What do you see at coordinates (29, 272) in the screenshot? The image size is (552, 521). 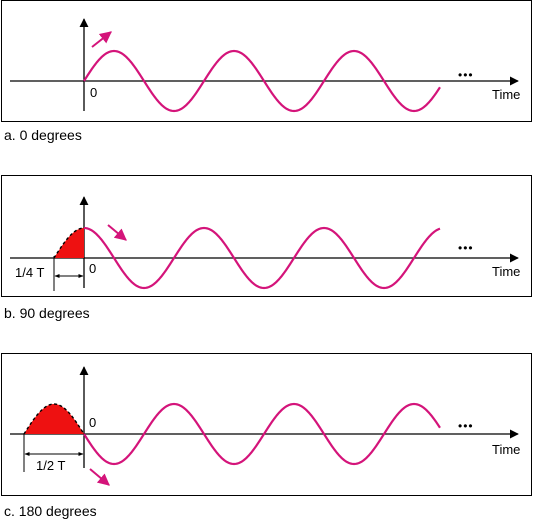 I see `panel-b-shift-label: 1/4 T` at bounding box center [29, 272].